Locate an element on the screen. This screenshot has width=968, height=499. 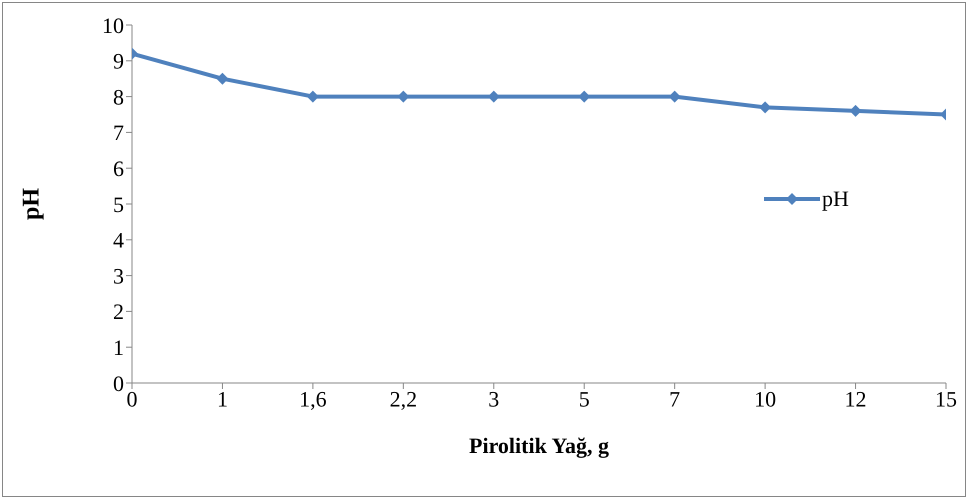
x-tick-label: 1,6 is located at coordinates (313, 399).